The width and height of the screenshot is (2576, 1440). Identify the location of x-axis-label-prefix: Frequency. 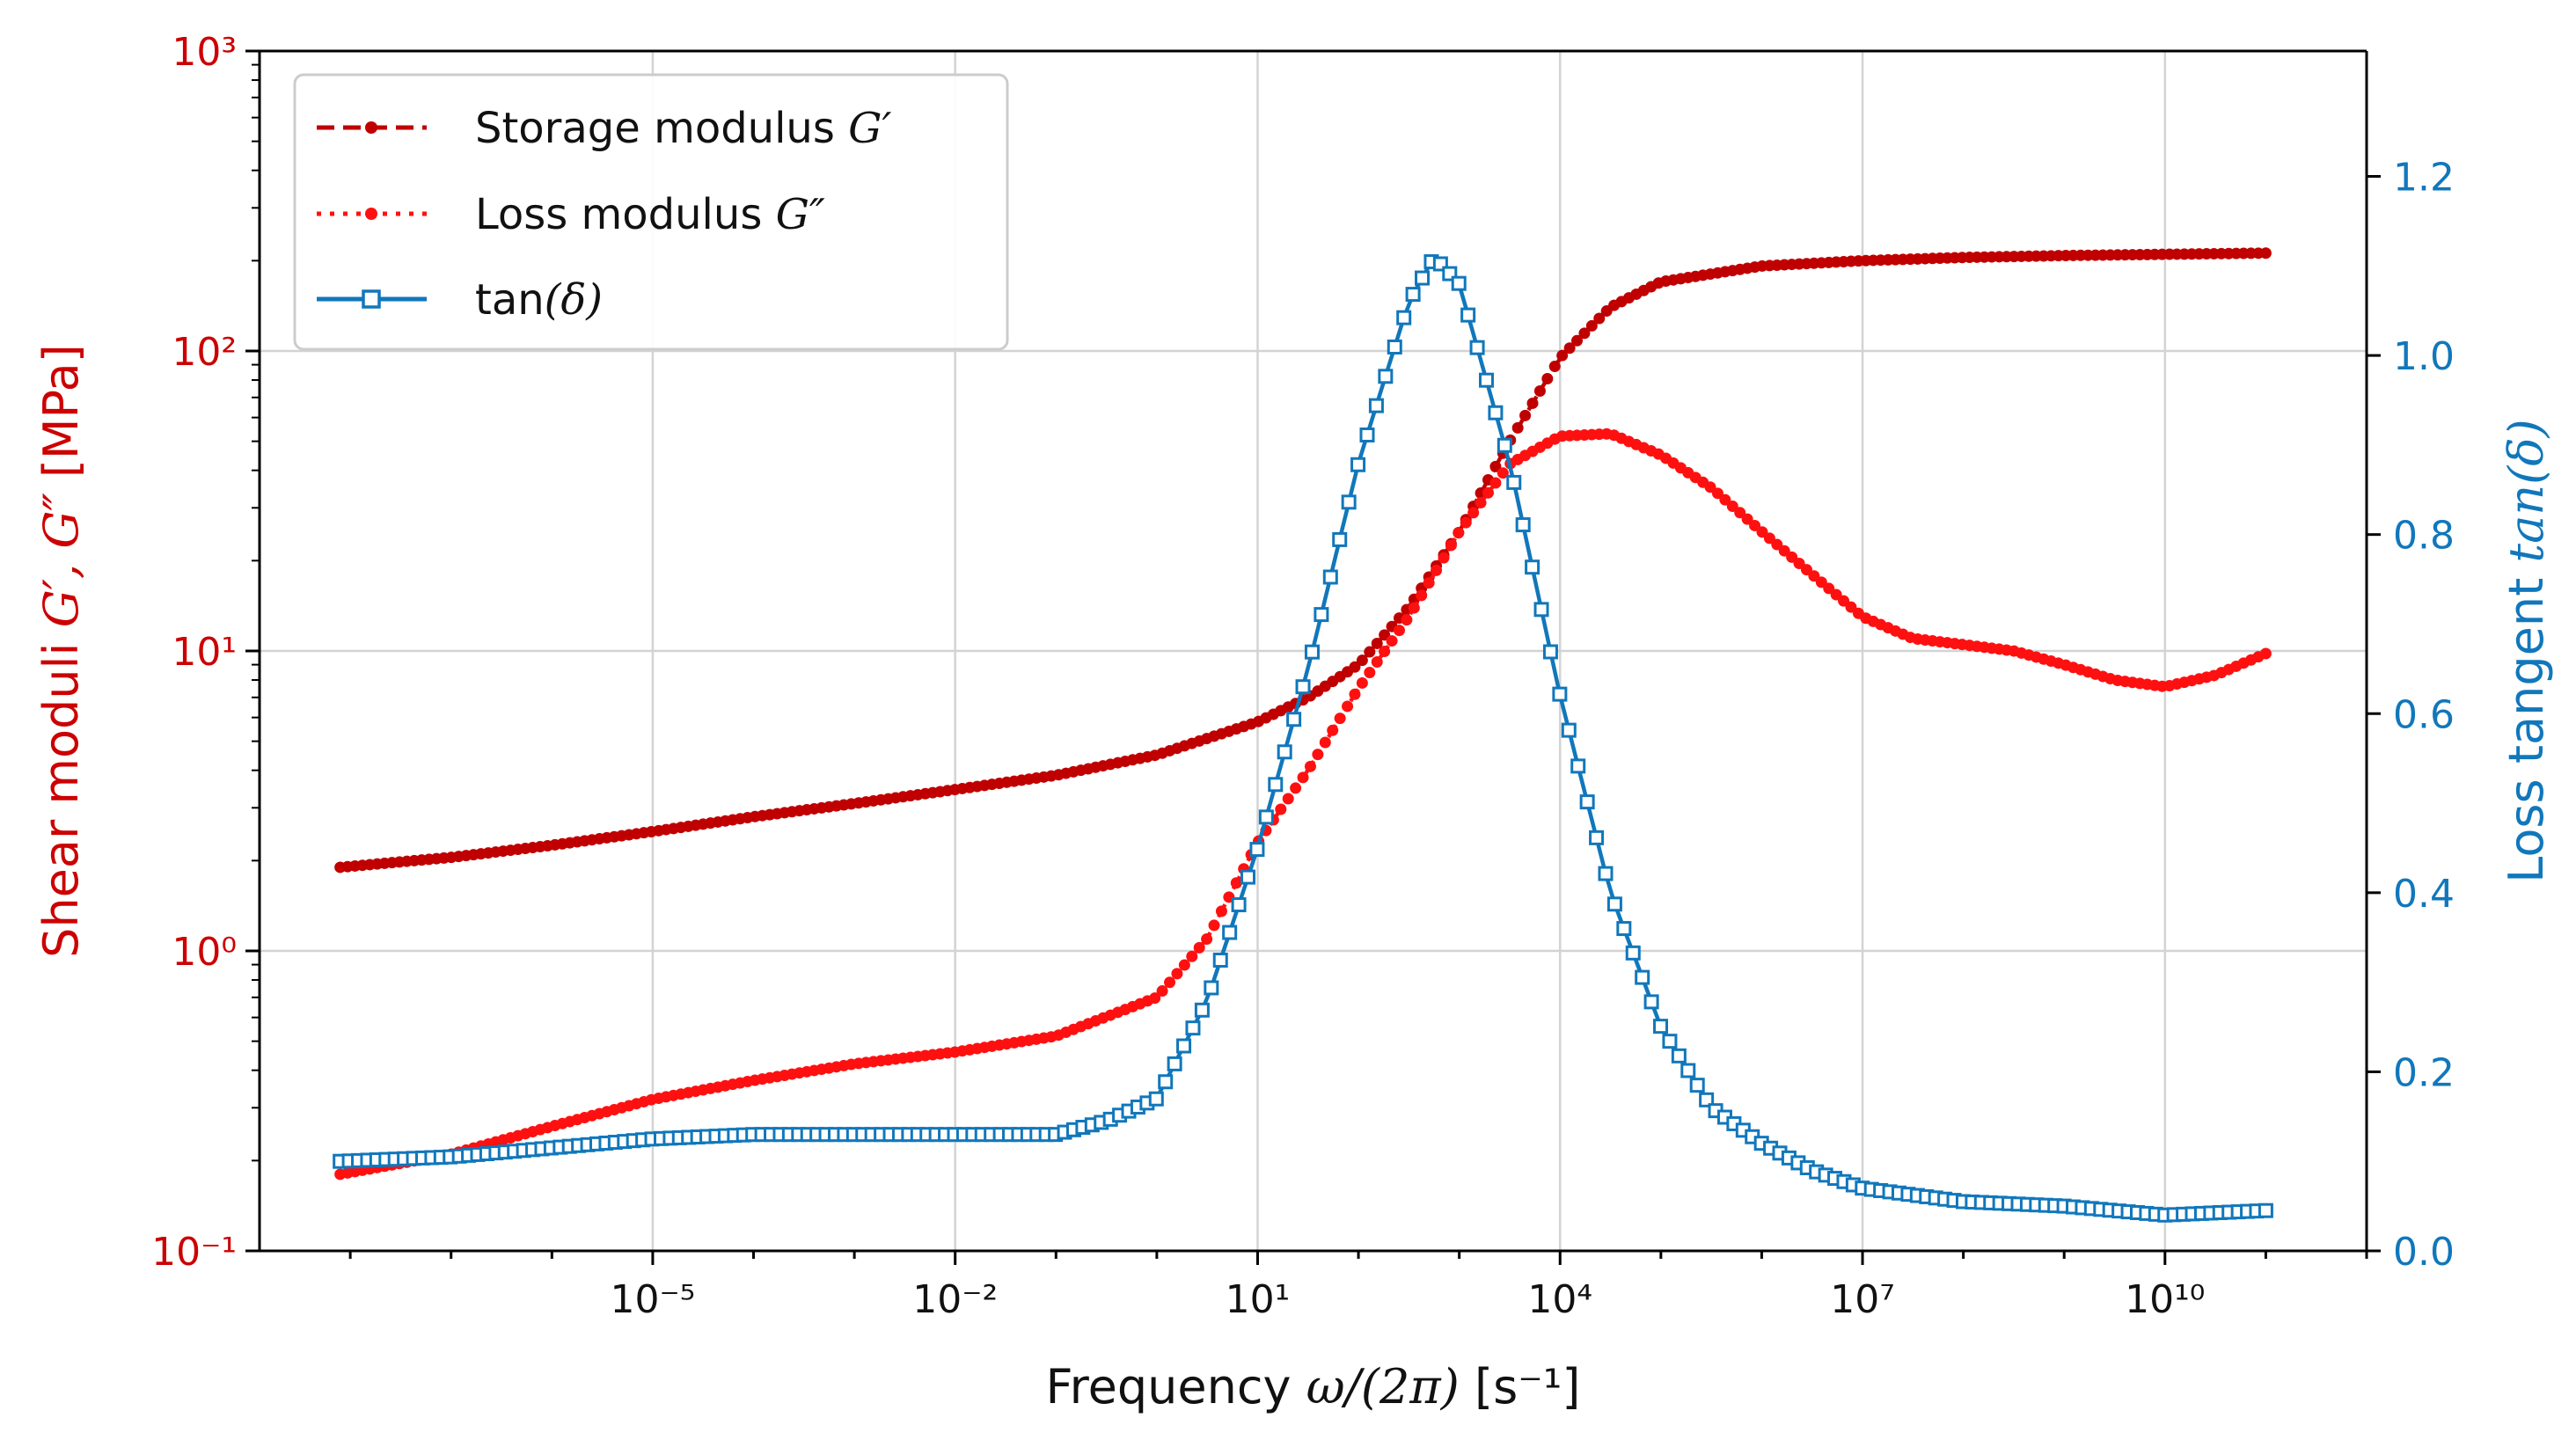
(1176, 1386).